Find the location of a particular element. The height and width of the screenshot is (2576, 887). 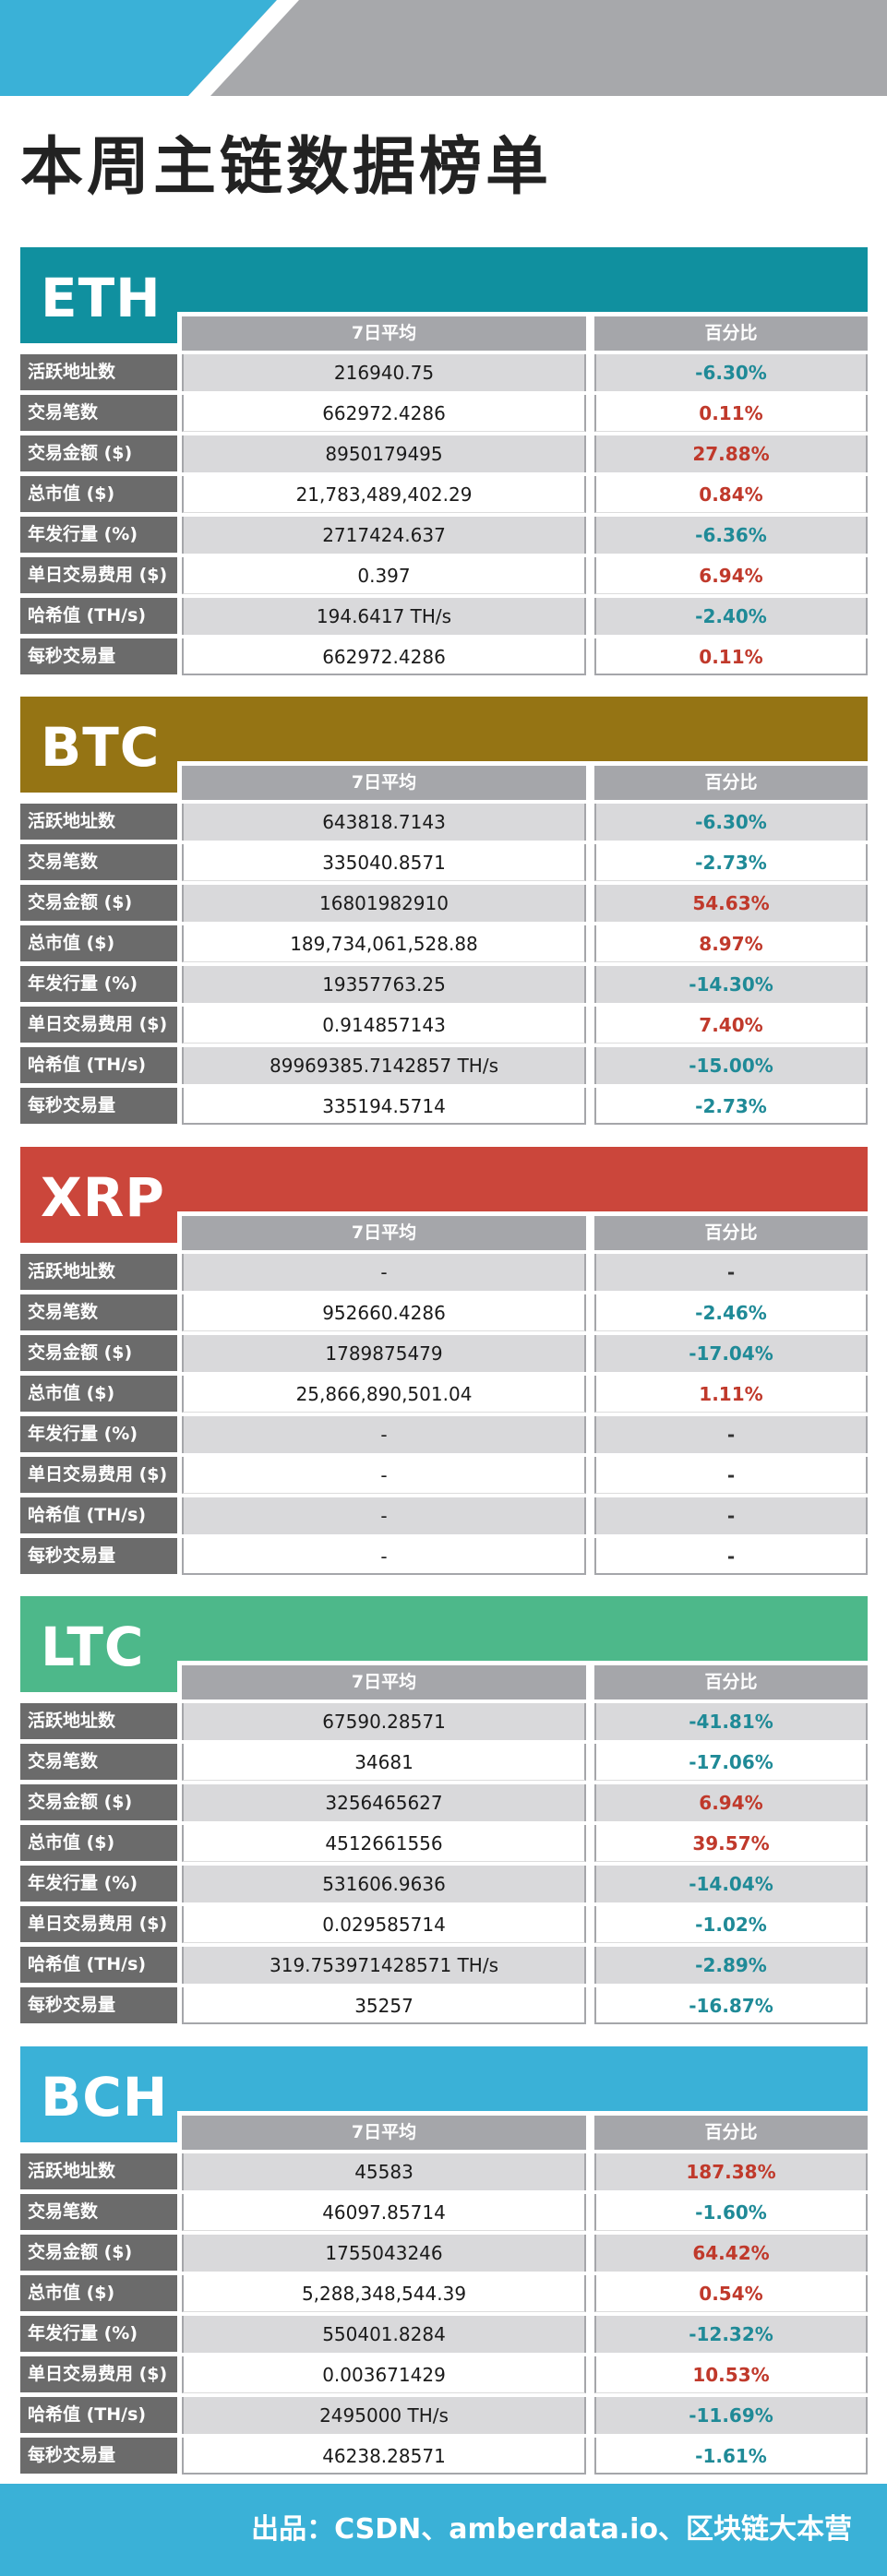

table-row: 交易笔数 952660.4286 -2.46% is located at coordinates (444, 1315).